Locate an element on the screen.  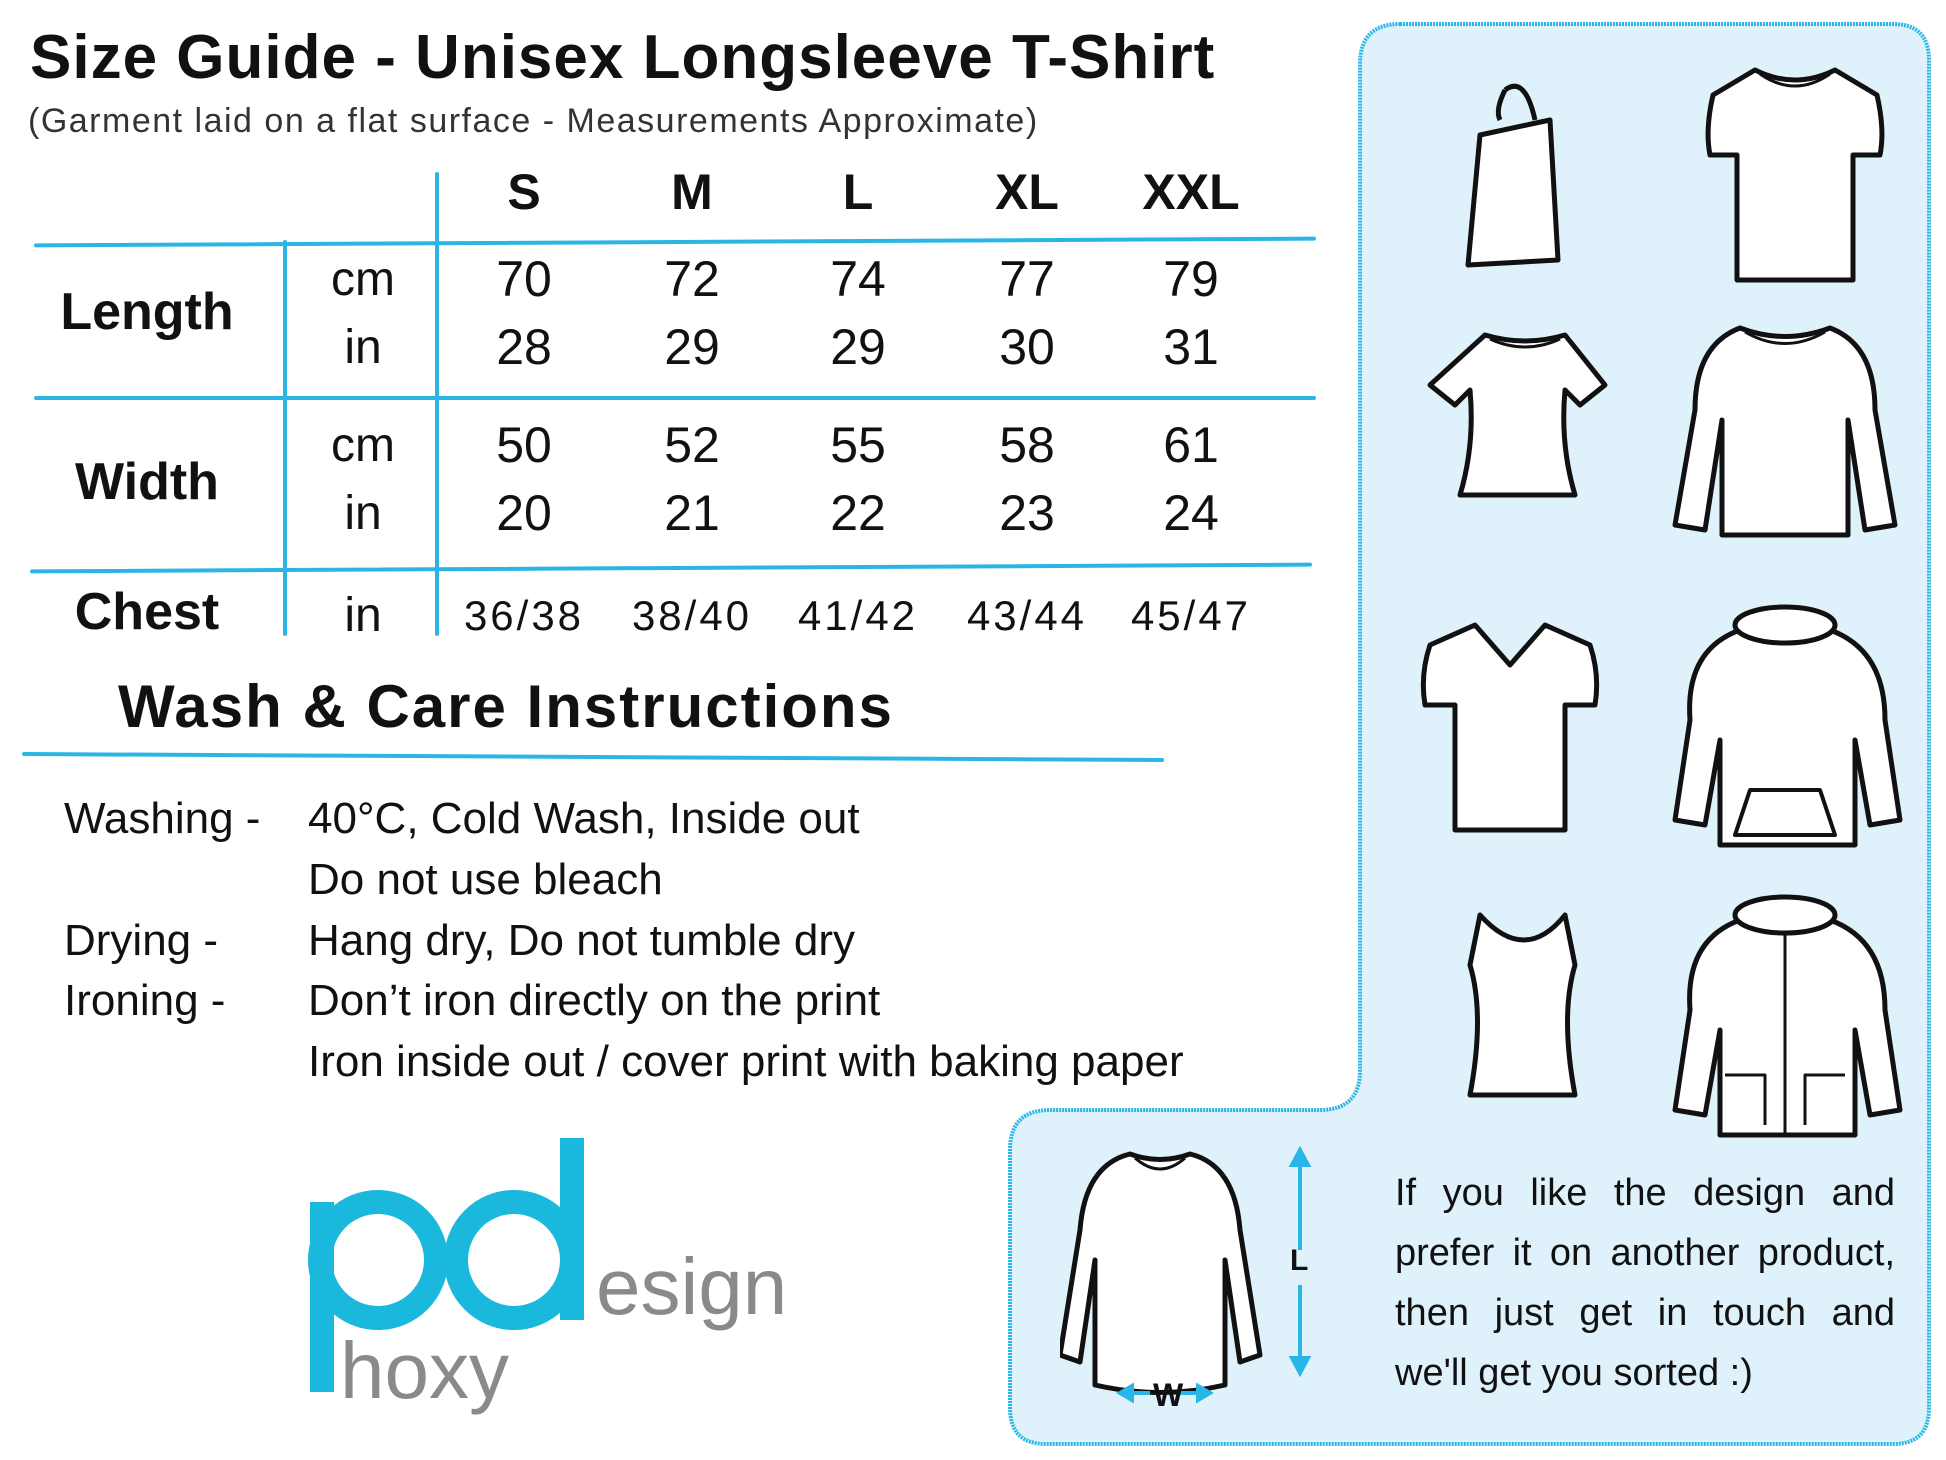
care-label-washing: Washing - is located at coordinates (162, 818).